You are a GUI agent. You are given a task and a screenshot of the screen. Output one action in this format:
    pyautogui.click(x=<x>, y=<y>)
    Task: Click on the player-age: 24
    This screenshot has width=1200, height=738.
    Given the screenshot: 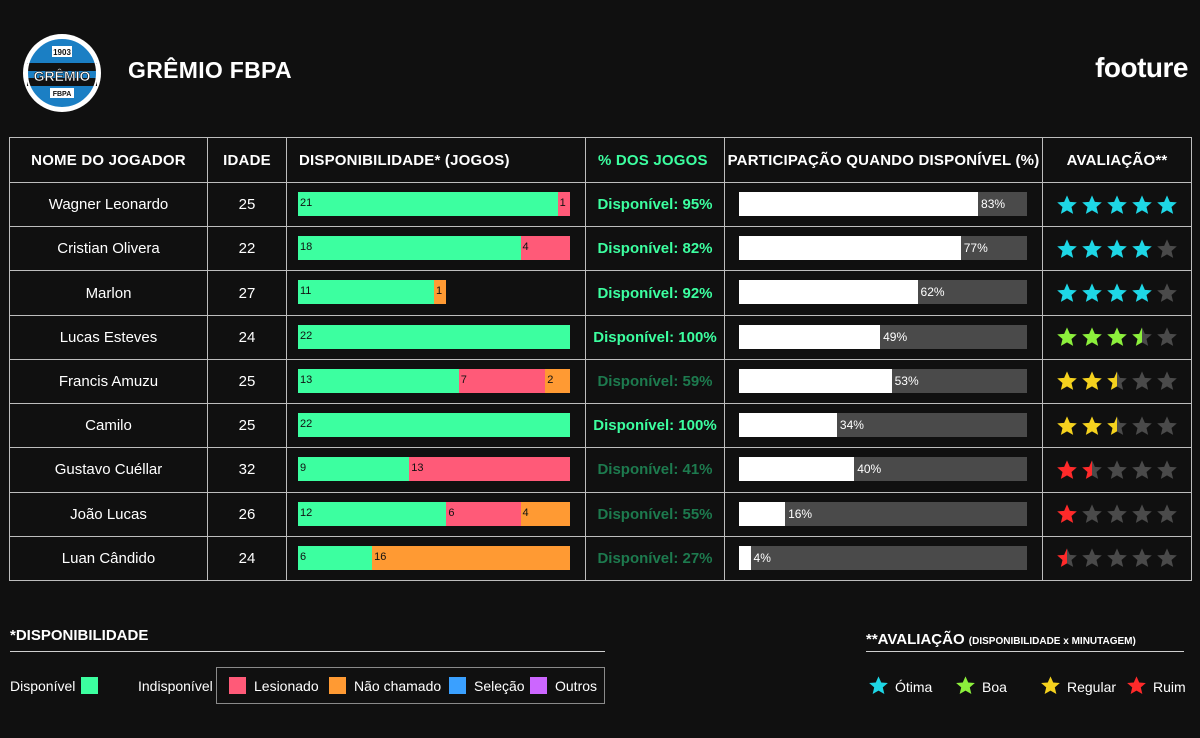 What is the action you would take?
    pyautogui.click(x=247, y=337)
    